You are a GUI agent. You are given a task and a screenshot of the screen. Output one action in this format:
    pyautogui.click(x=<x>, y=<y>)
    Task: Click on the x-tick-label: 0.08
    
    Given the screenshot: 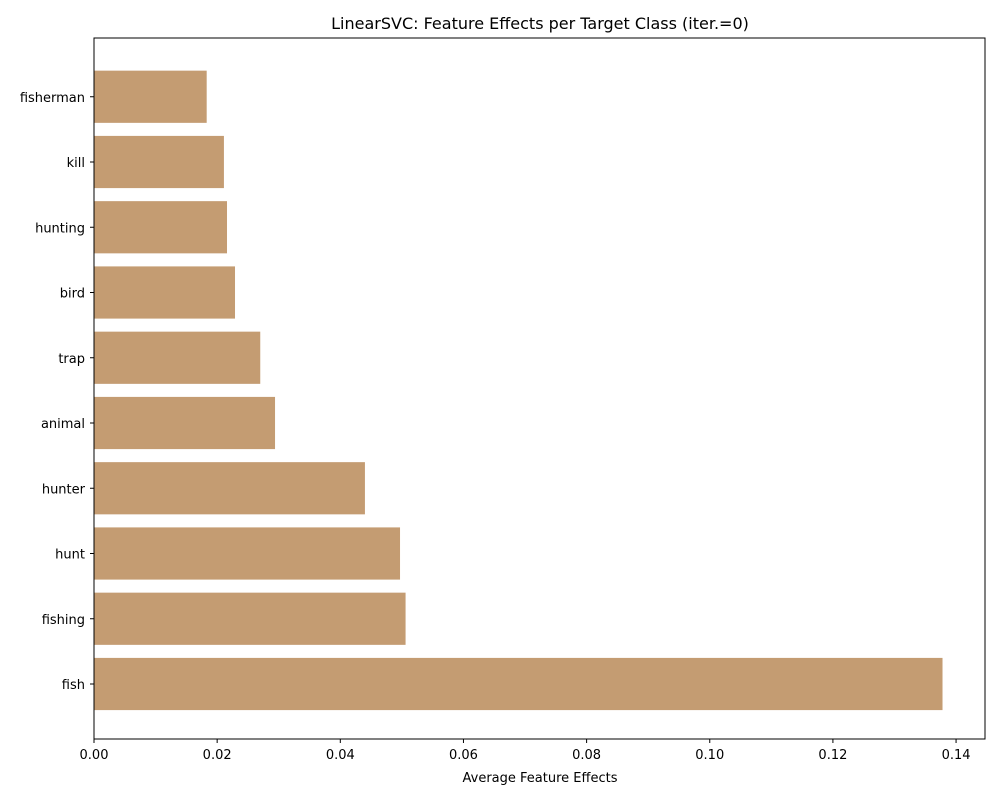 What is the action you would take?
    pyautogui.click(x=586, y=755)
    